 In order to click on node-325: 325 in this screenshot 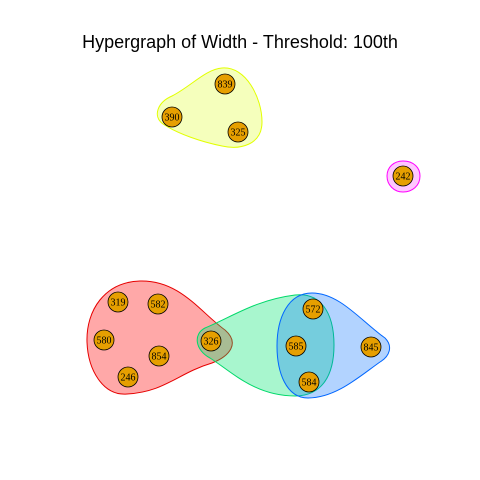, I will do `click(238, 132)`.